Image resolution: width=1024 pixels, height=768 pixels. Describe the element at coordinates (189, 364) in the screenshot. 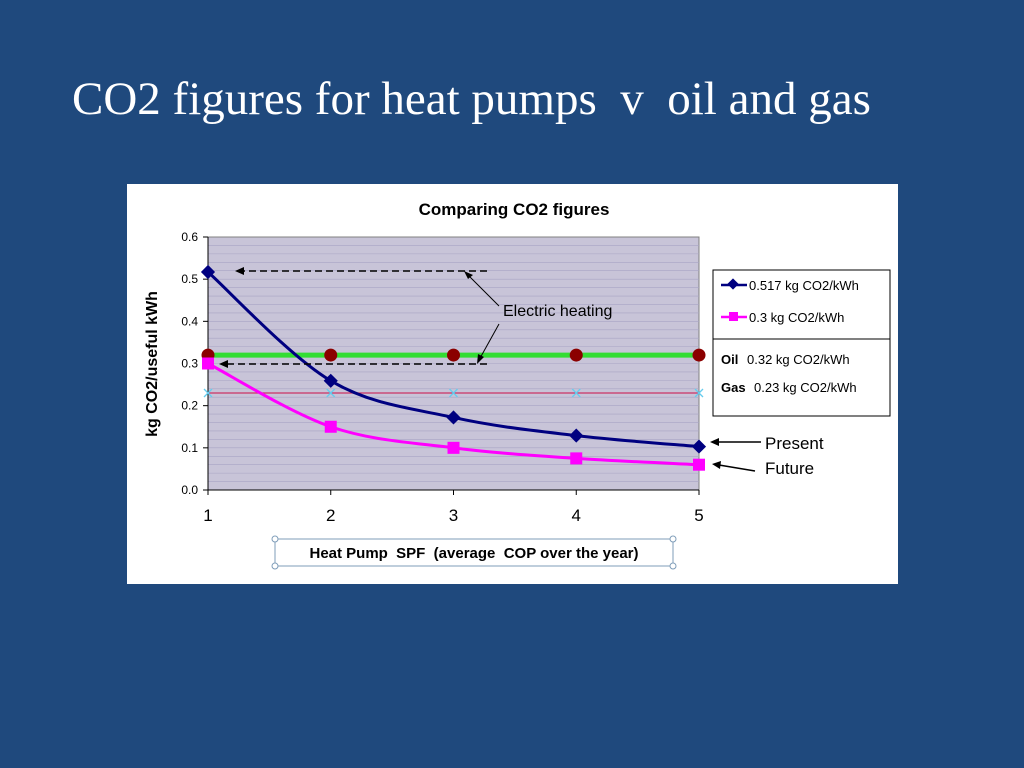

I see `y-tick-label: 0.3` at that location.